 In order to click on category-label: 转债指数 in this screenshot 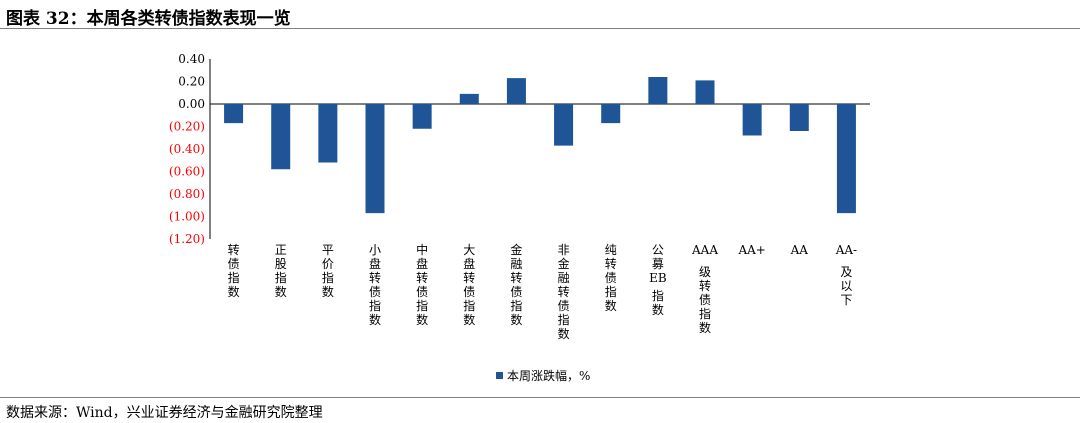, I will do `click(234, 270)`.